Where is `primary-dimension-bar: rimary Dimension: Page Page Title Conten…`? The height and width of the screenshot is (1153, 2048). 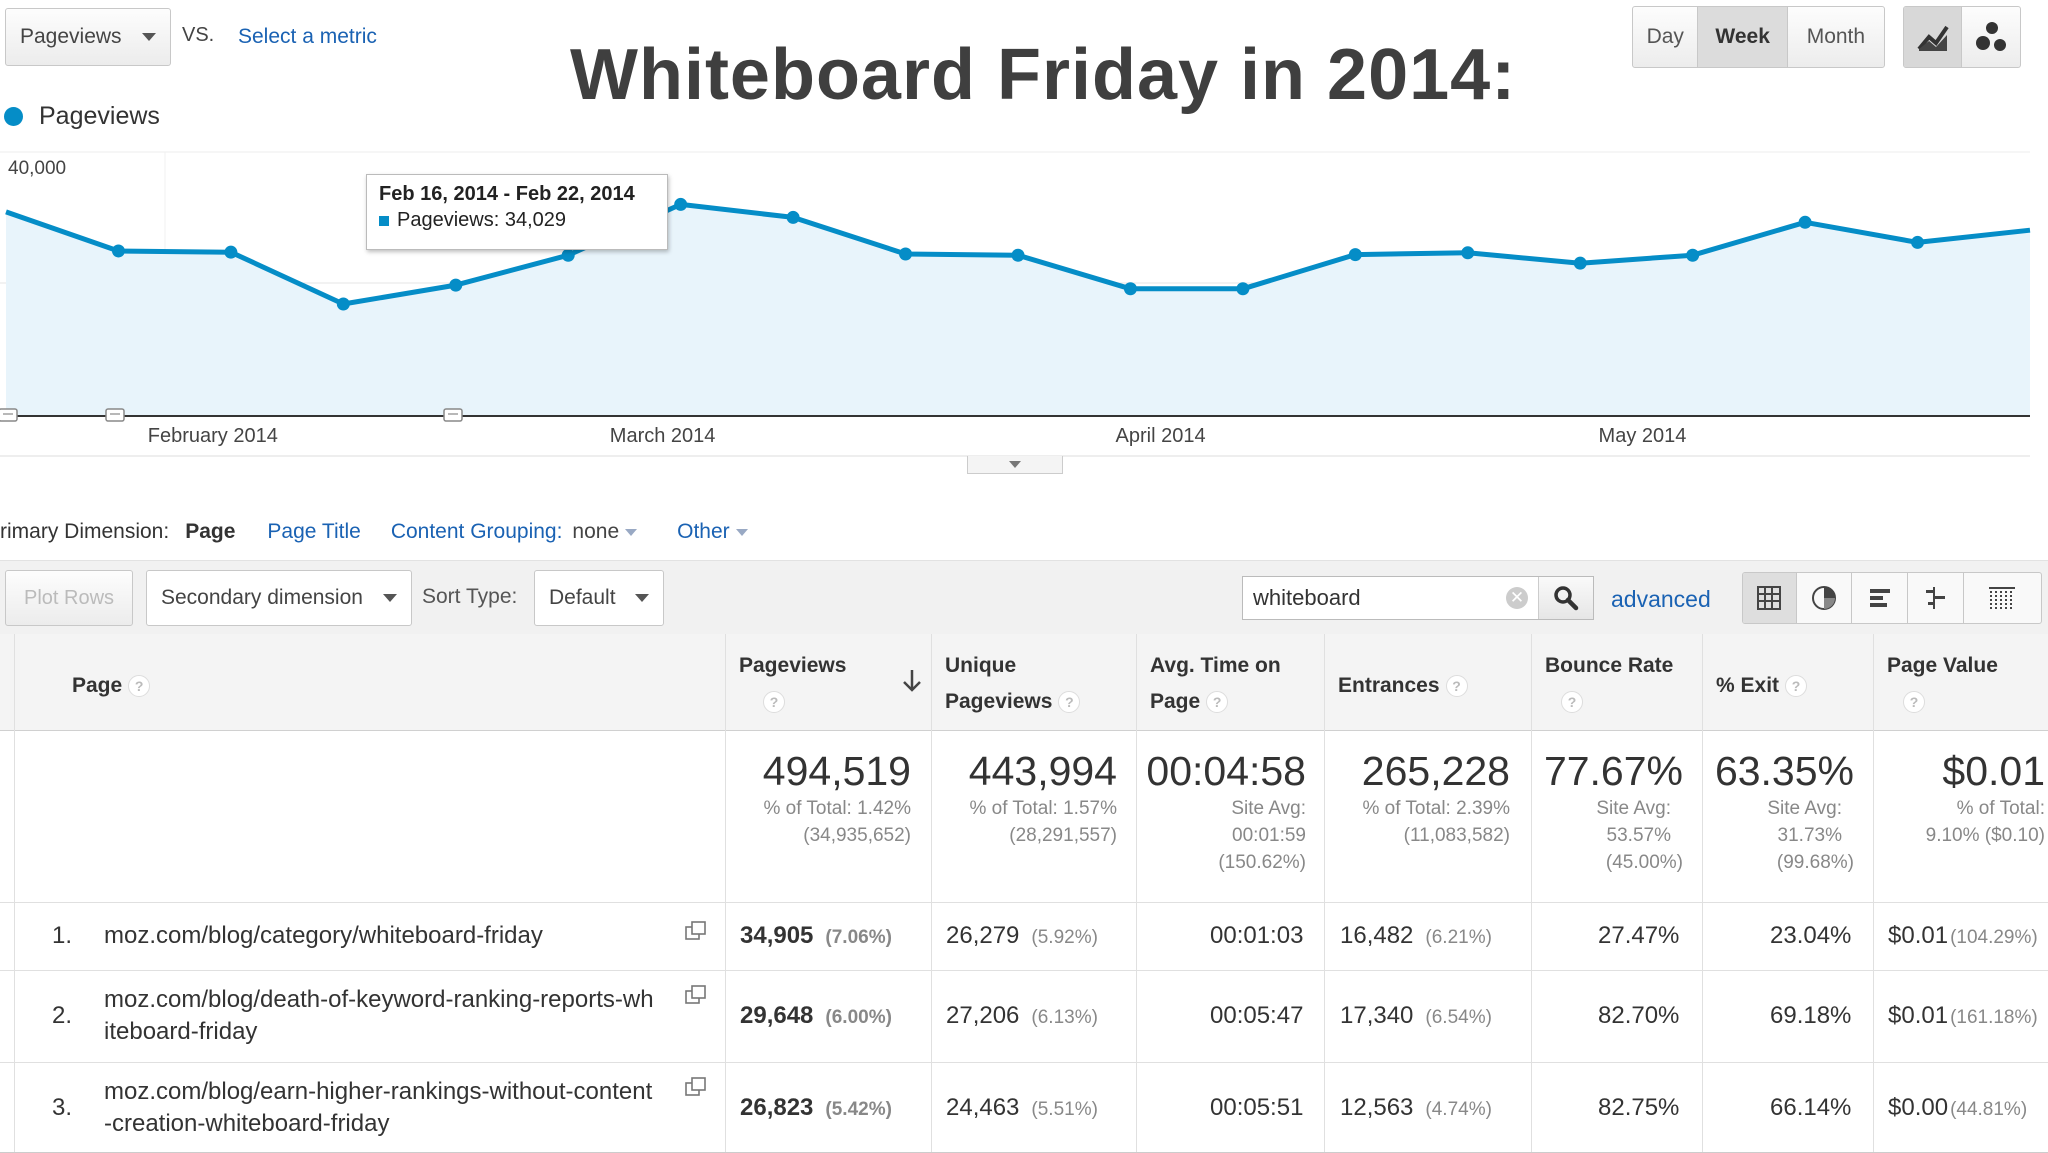
primary-dimension-bar: rimary Dimension: Page Page Title Conten… is located at coordinates (374, 532).